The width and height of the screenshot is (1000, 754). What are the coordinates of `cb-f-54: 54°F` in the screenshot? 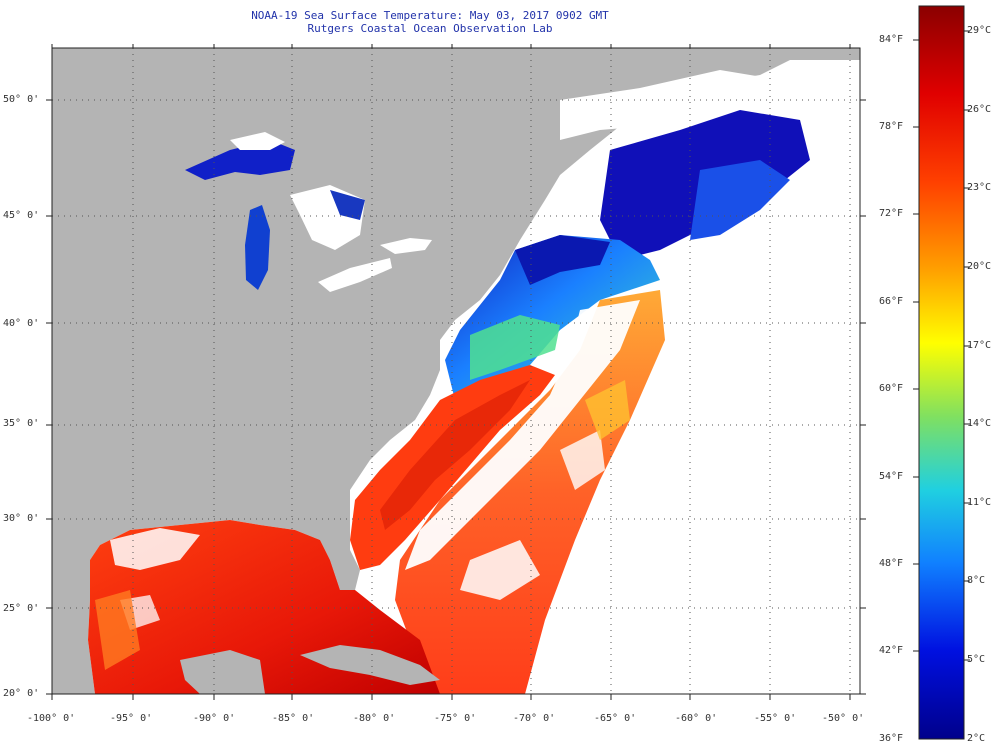 It's located at (891, 476).